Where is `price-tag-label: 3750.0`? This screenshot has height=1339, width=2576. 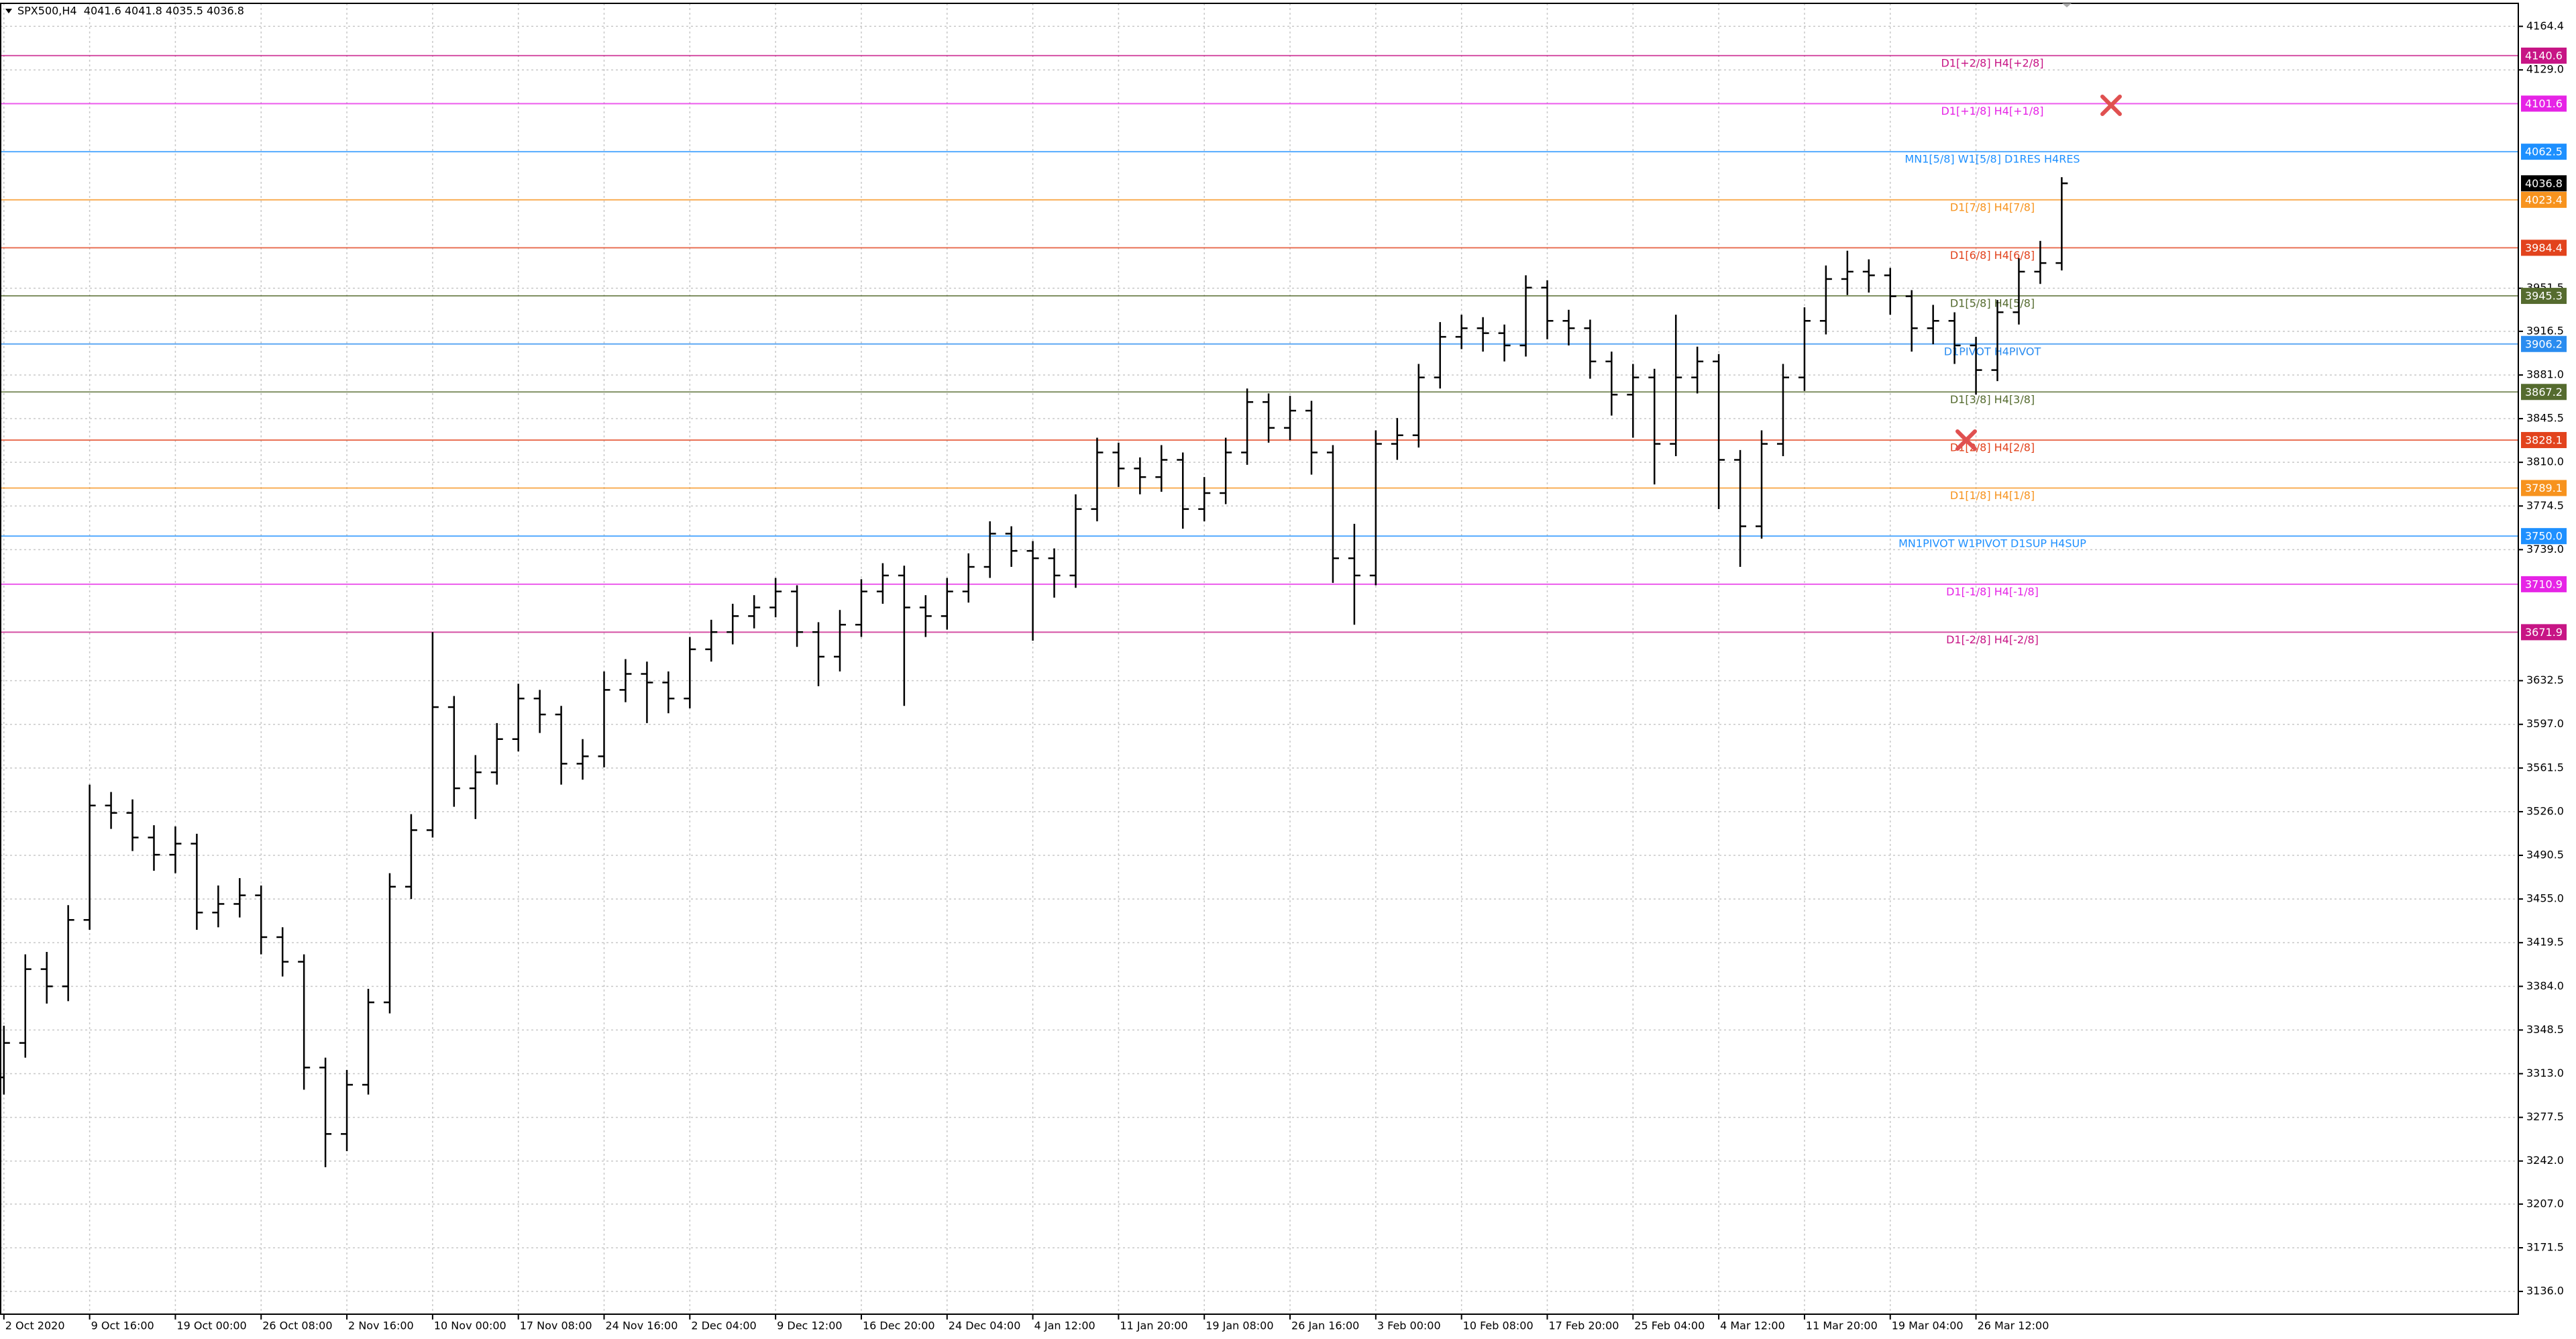
price-tag-label: 3750.0 is located at coordinates (2544, 536).